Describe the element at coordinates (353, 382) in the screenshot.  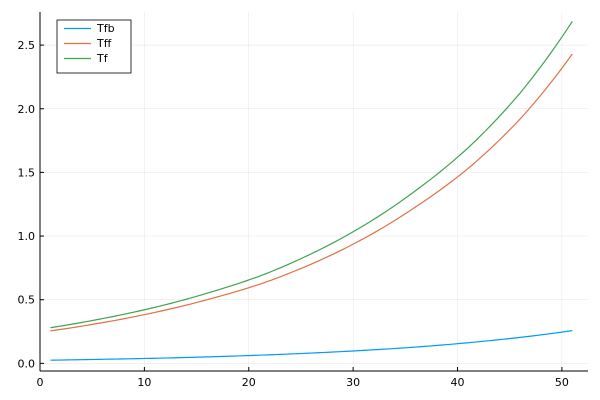
I see `x-tick-label: 30` at that location.